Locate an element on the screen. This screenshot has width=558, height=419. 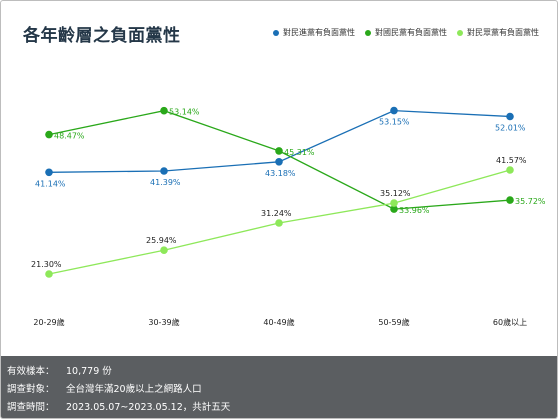
data-label-tpp: 41.57% is located at coordinates (511, 160).